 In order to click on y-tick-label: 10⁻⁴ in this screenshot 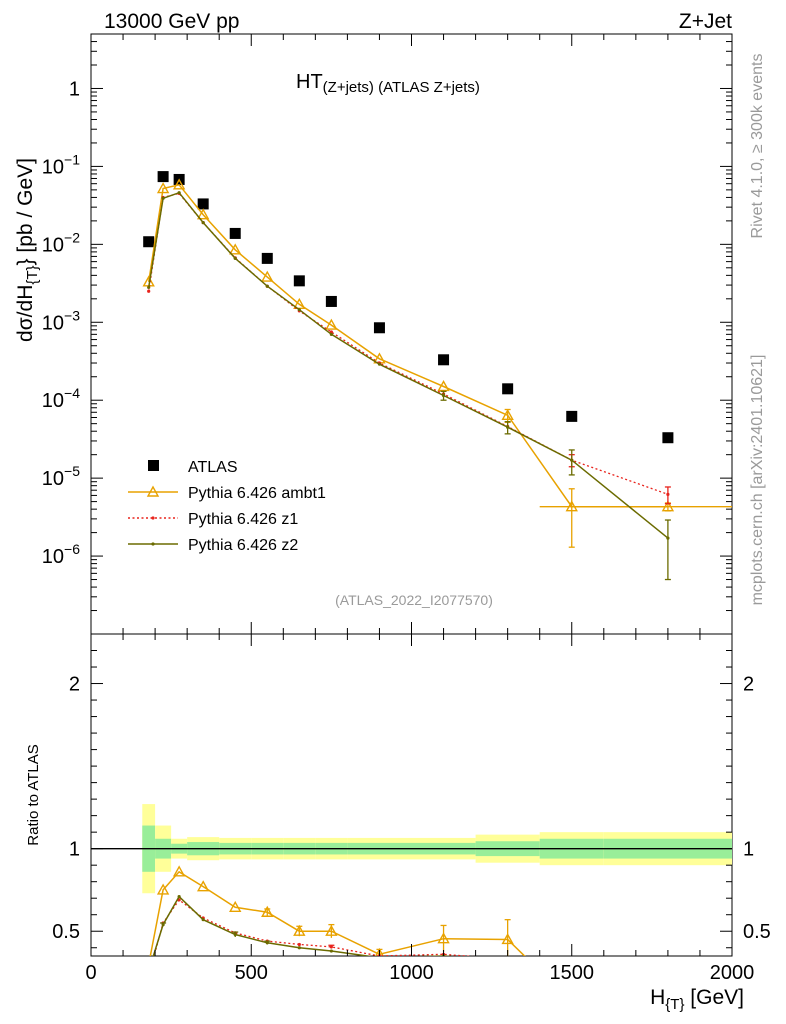, I will do `click(61, 398)`.